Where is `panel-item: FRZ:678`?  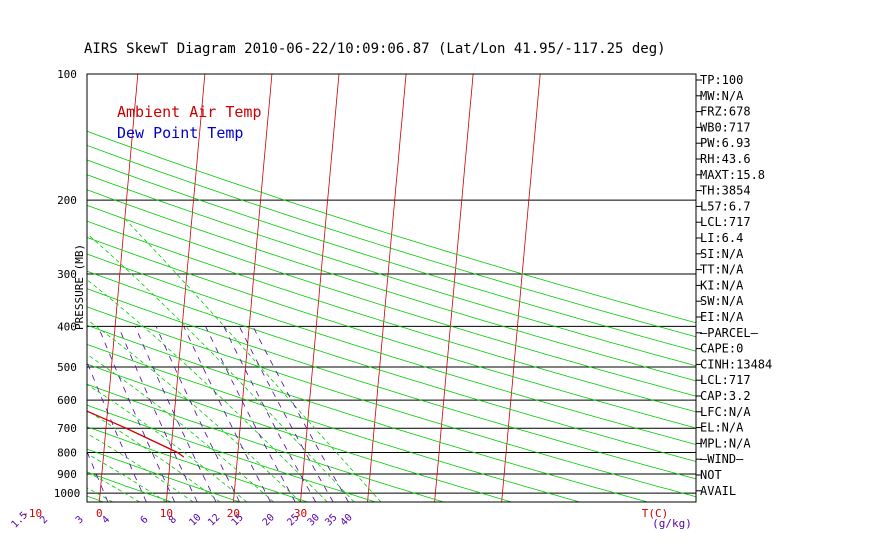 panel-item: FRZ:678 is located at coordinates (725, 112).